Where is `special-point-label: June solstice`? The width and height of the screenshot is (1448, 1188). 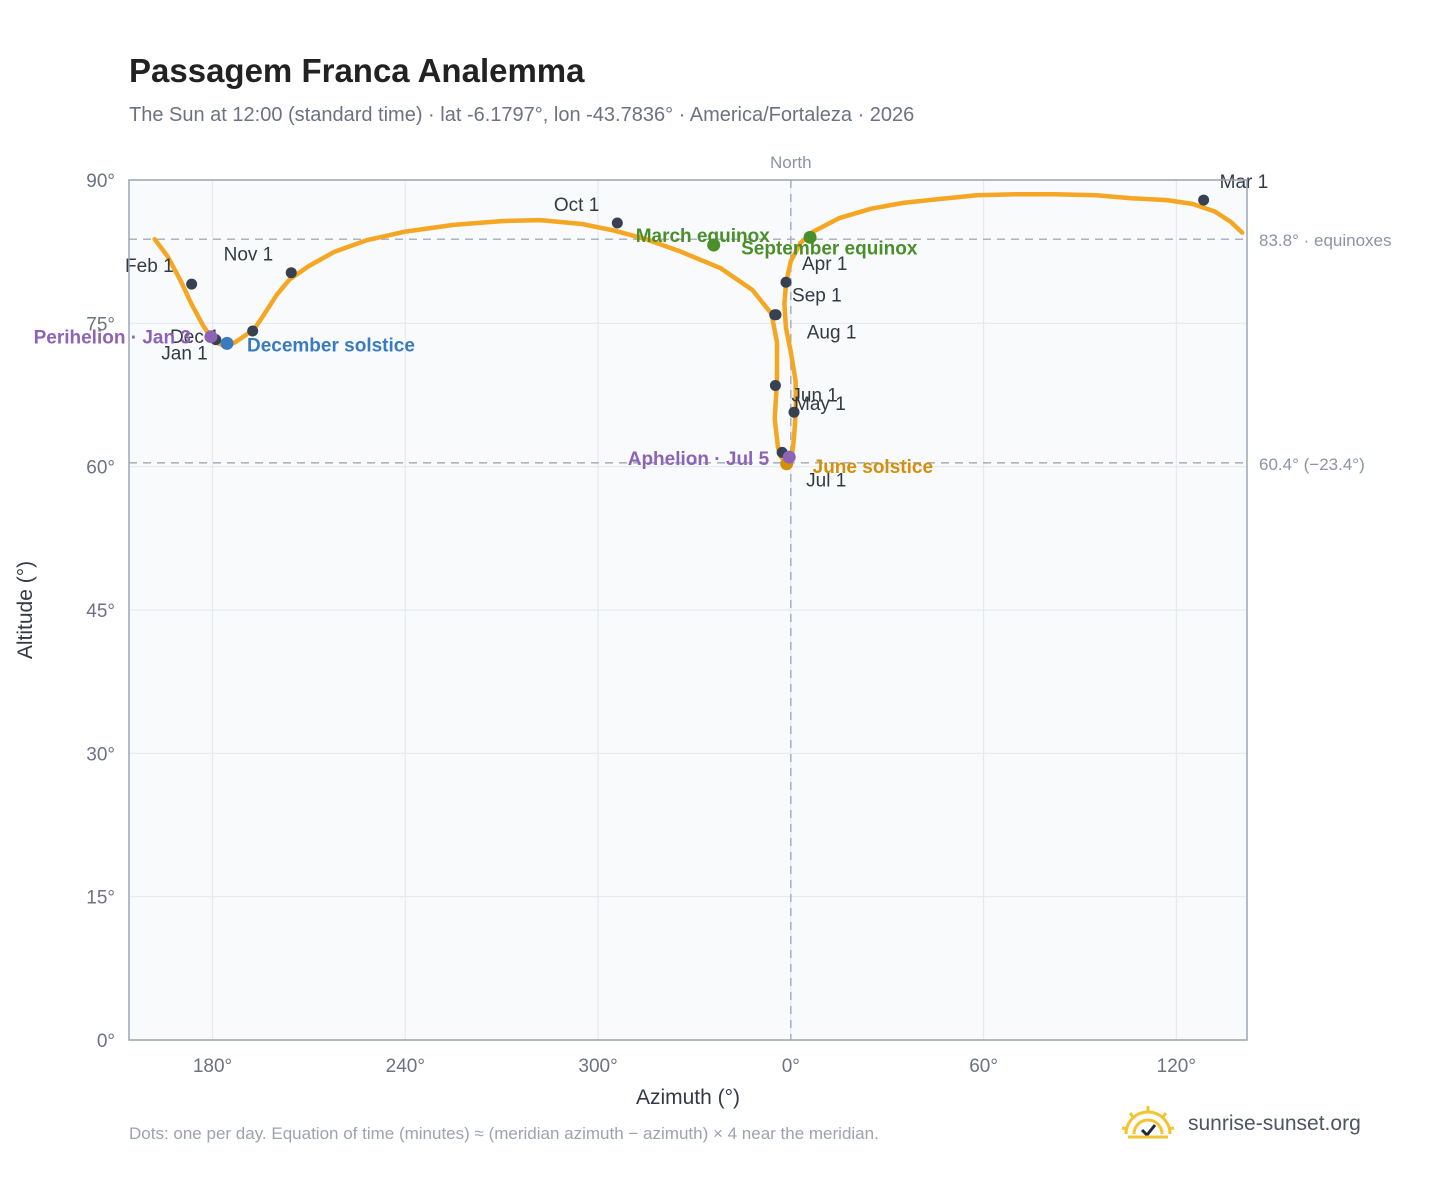 special-point-label: June solstice is located at coordinates (873, 467).